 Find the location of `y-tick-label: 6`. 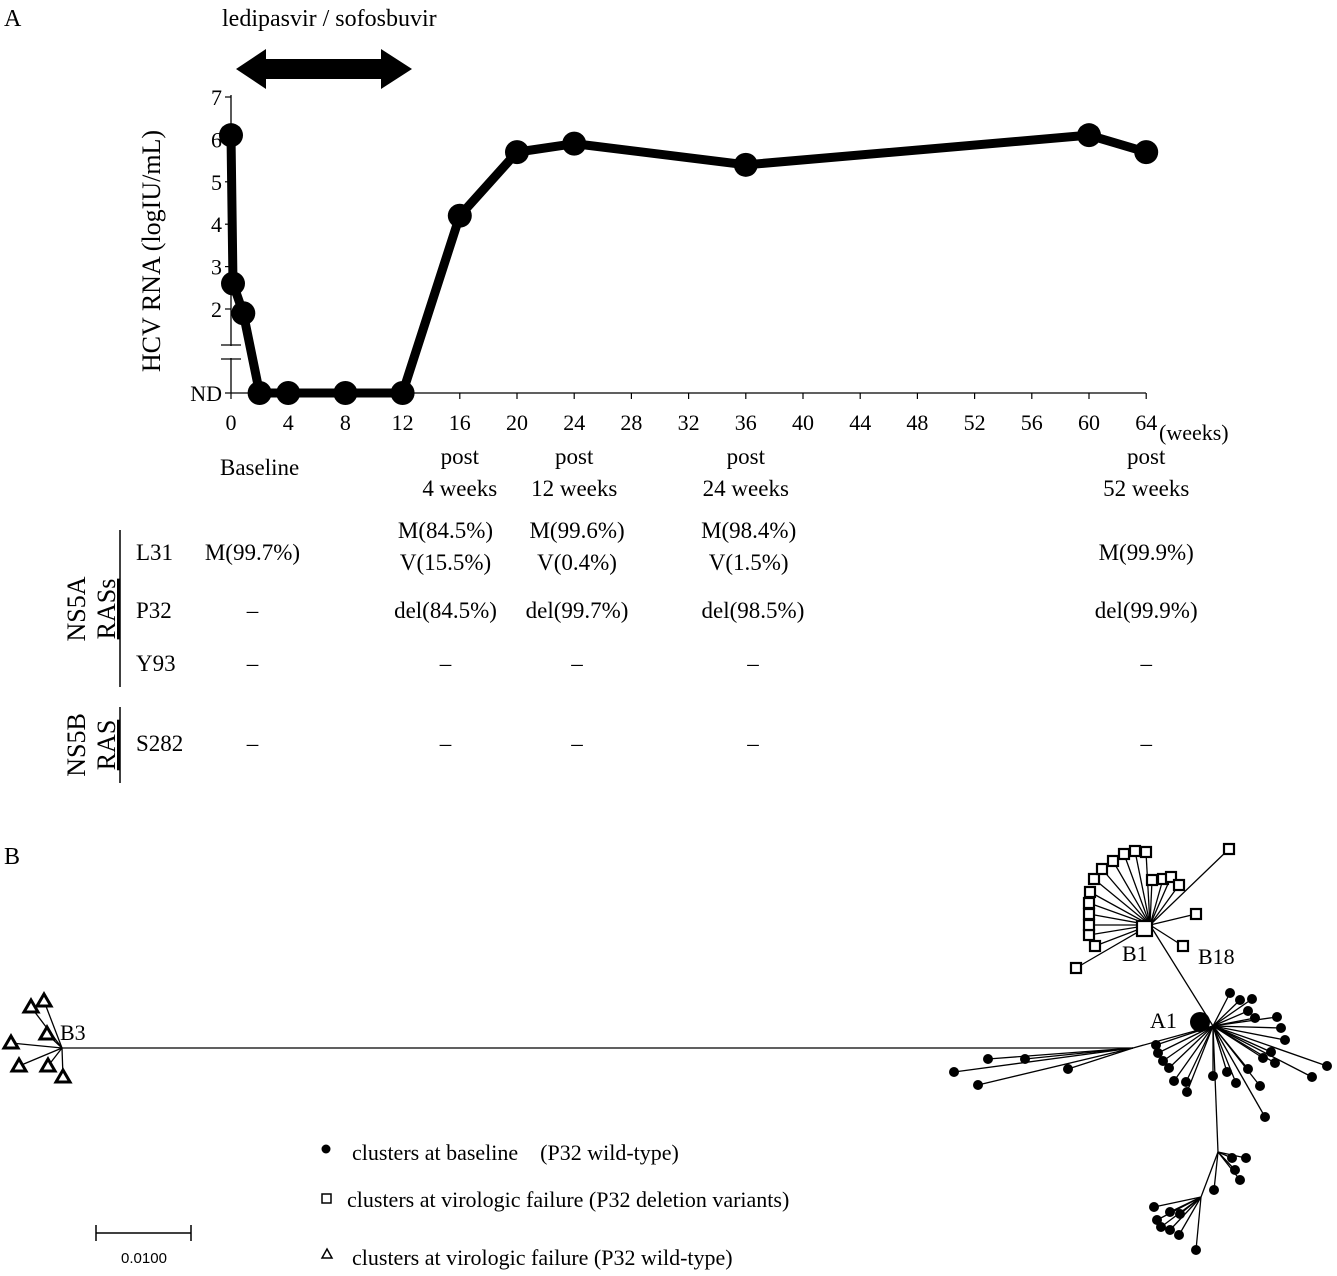

y-tick-label: 6 is located at coordinates (216, 139).